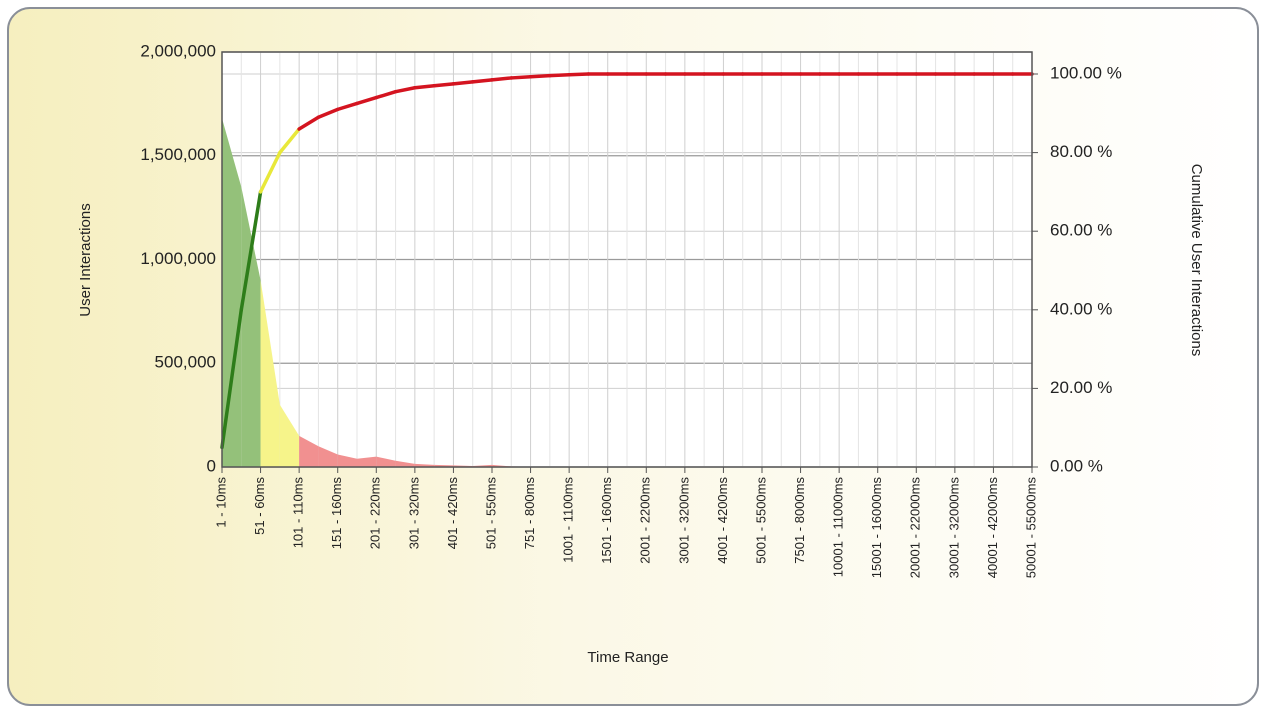 This screenshot has width=1280, height=728. Describe the element at coordinates (627, 657) in the screenshot. I see `x-axis-label: Time Range` at that location.